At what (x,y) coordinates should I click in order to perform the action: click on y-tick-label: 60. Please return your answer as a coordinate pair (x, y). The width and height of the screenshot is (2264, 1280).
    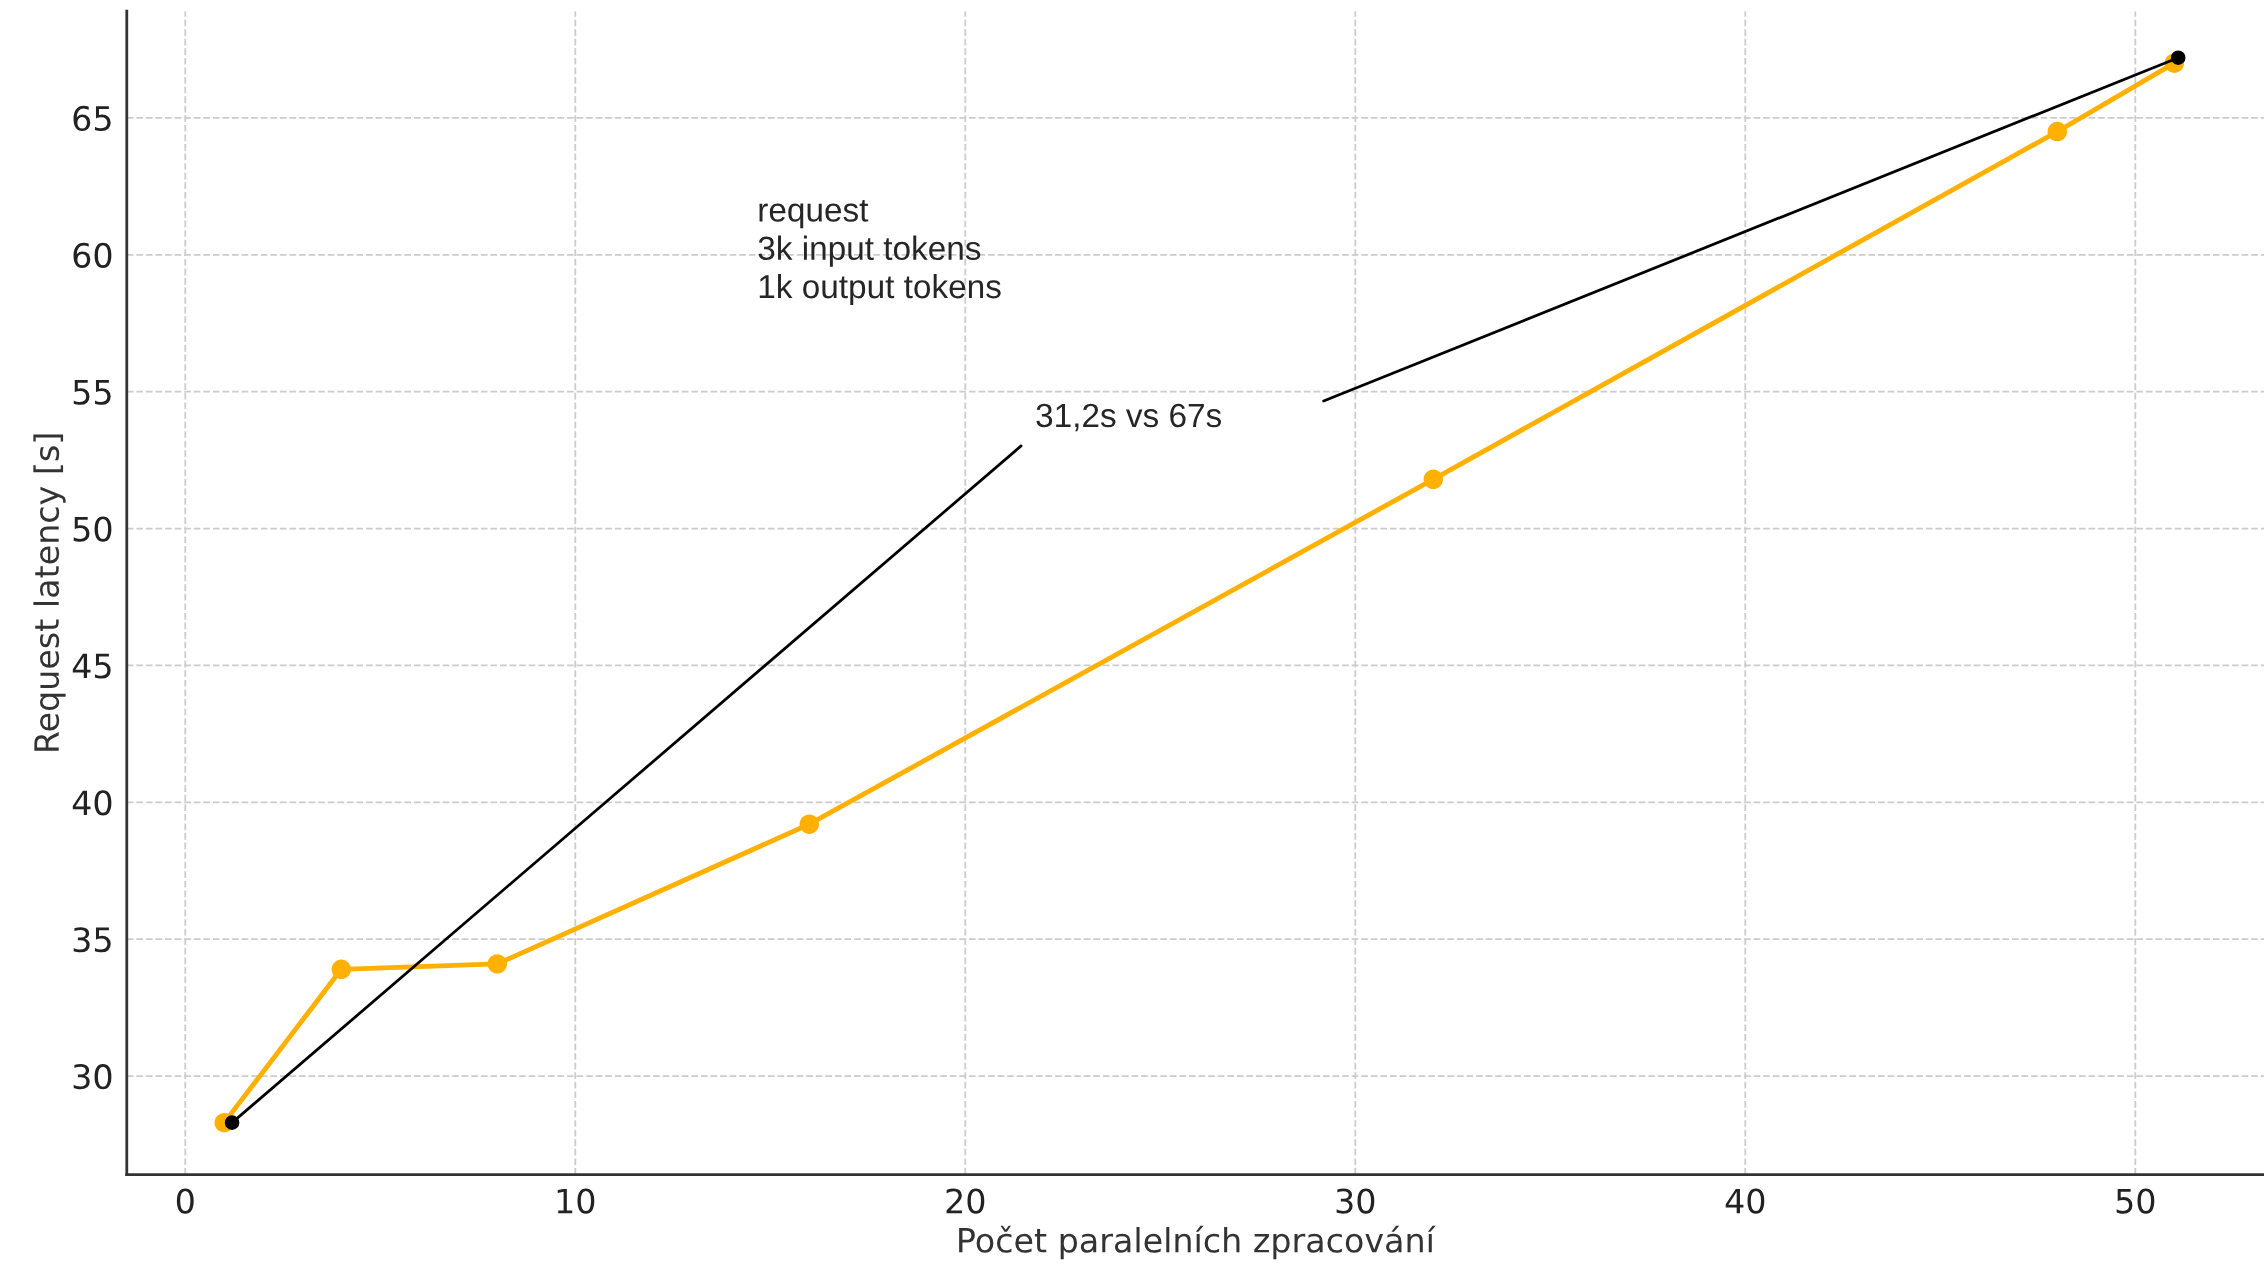
    Looking at the image, I should click on (92, 255).